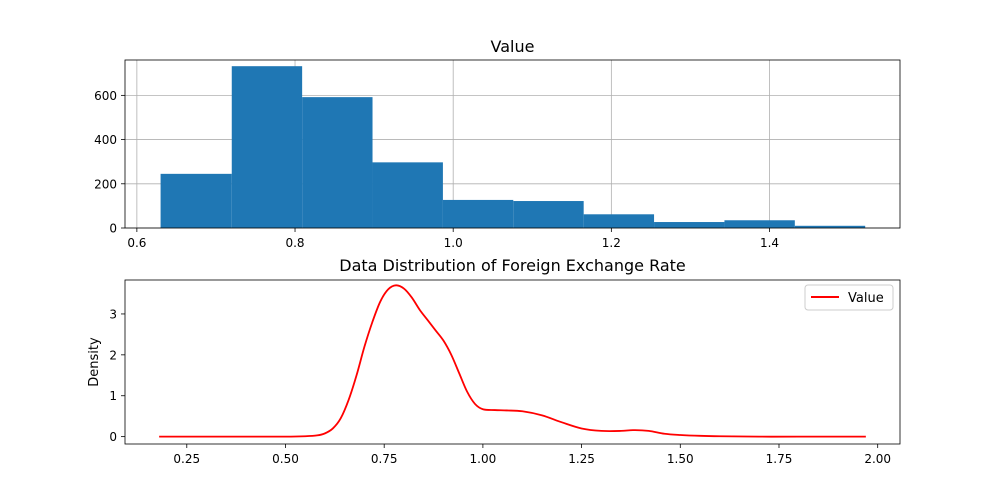 The height and width of the screenshot is (500, 1000). I want to click on histogram-x-tick-label: 1.2, so click(611, 243).